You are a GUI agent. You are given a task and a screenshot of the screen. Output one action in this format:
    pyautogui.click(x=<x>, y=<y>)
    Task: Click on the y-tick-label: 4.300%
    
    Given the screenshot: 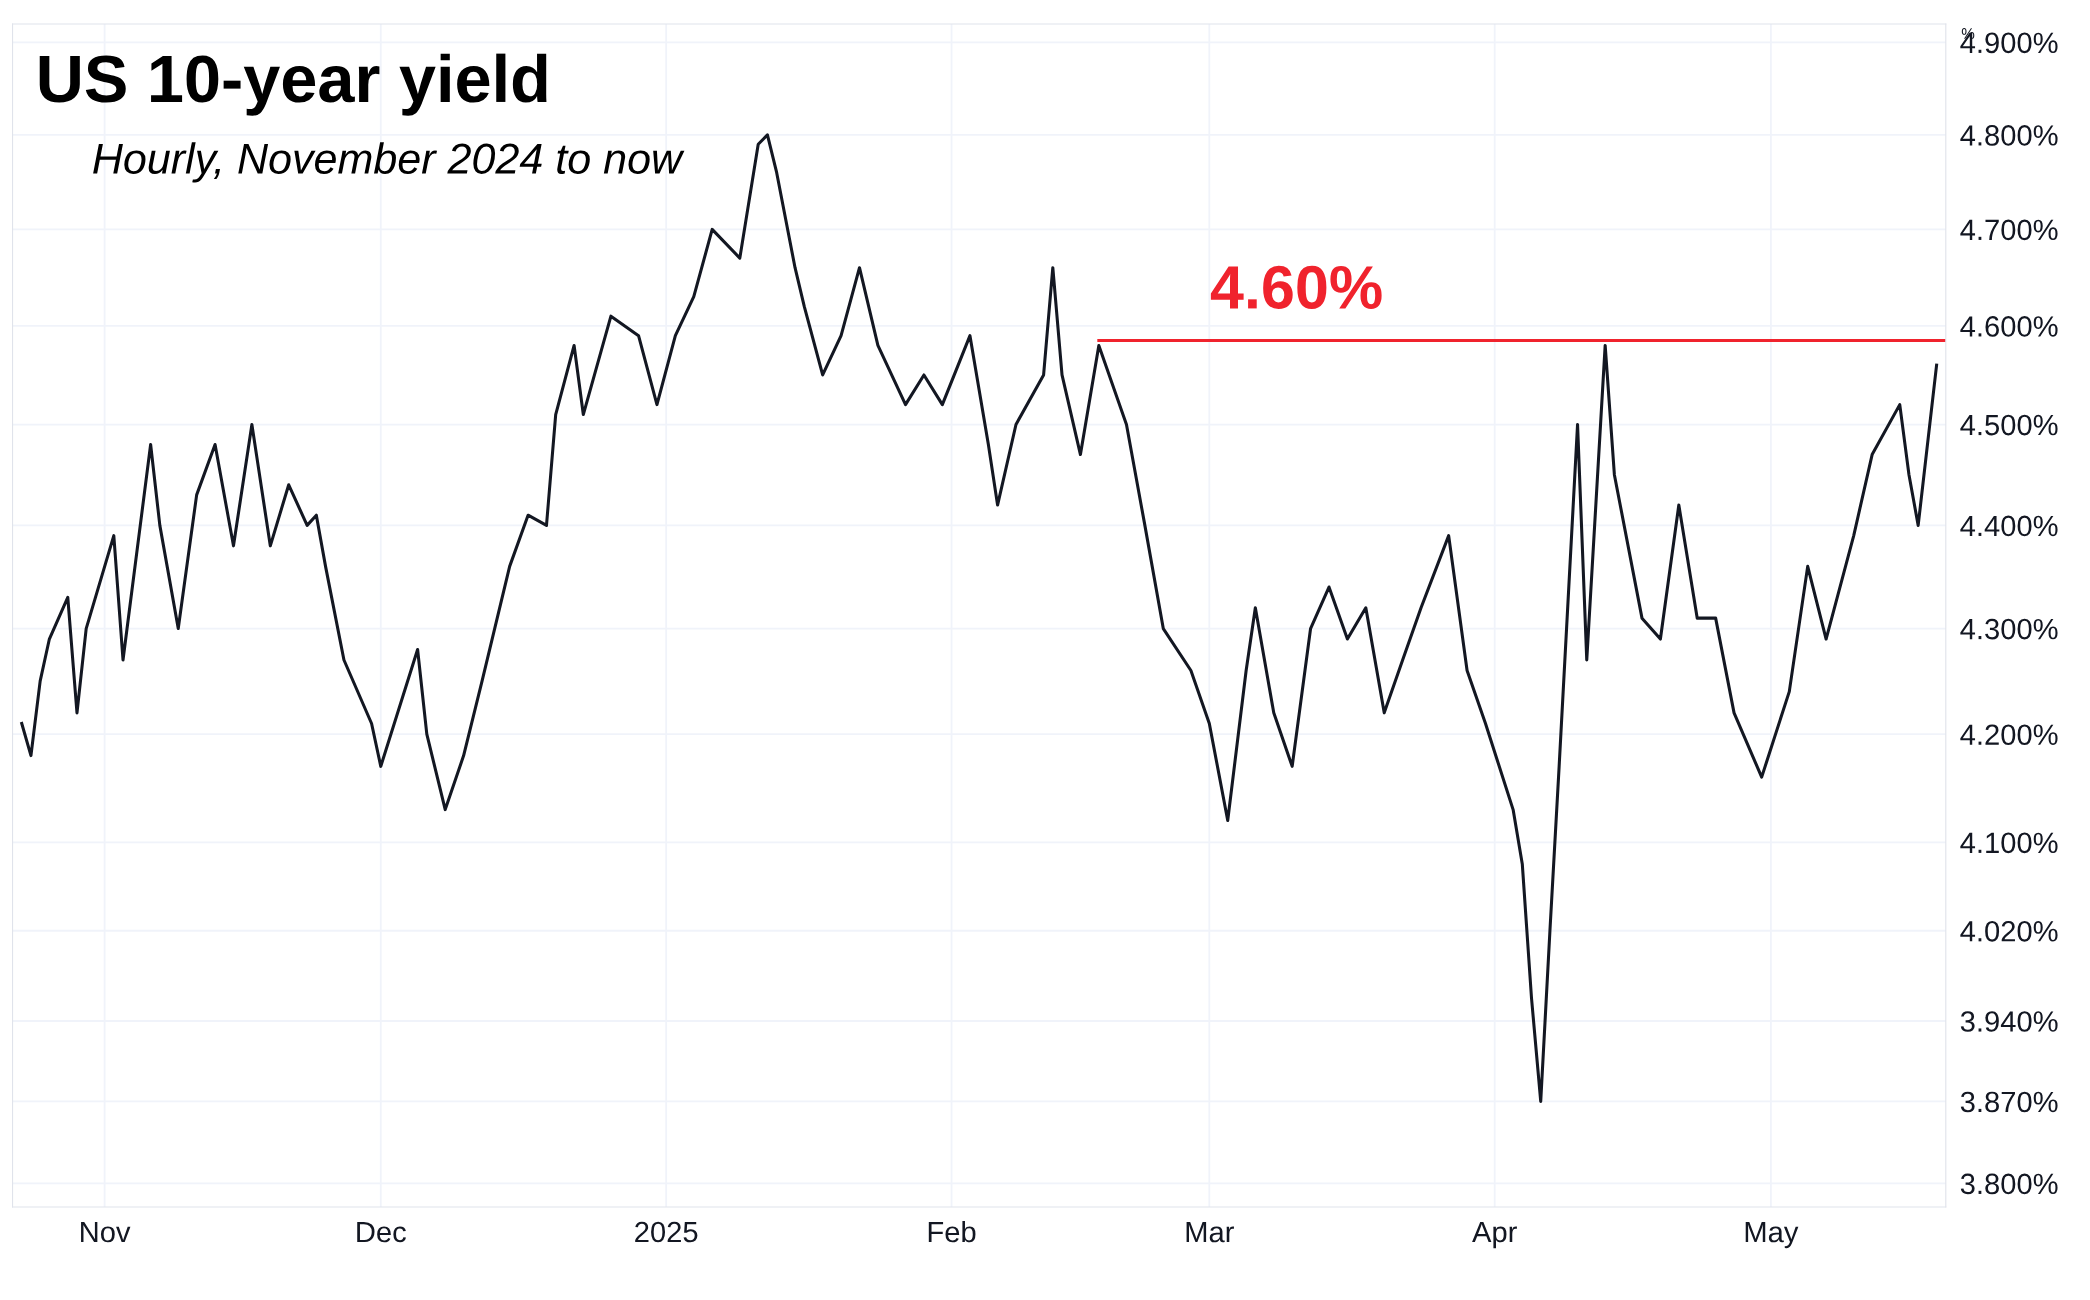 What is the action you would take?
    pyautogui.click(x=2009, y=629)
    